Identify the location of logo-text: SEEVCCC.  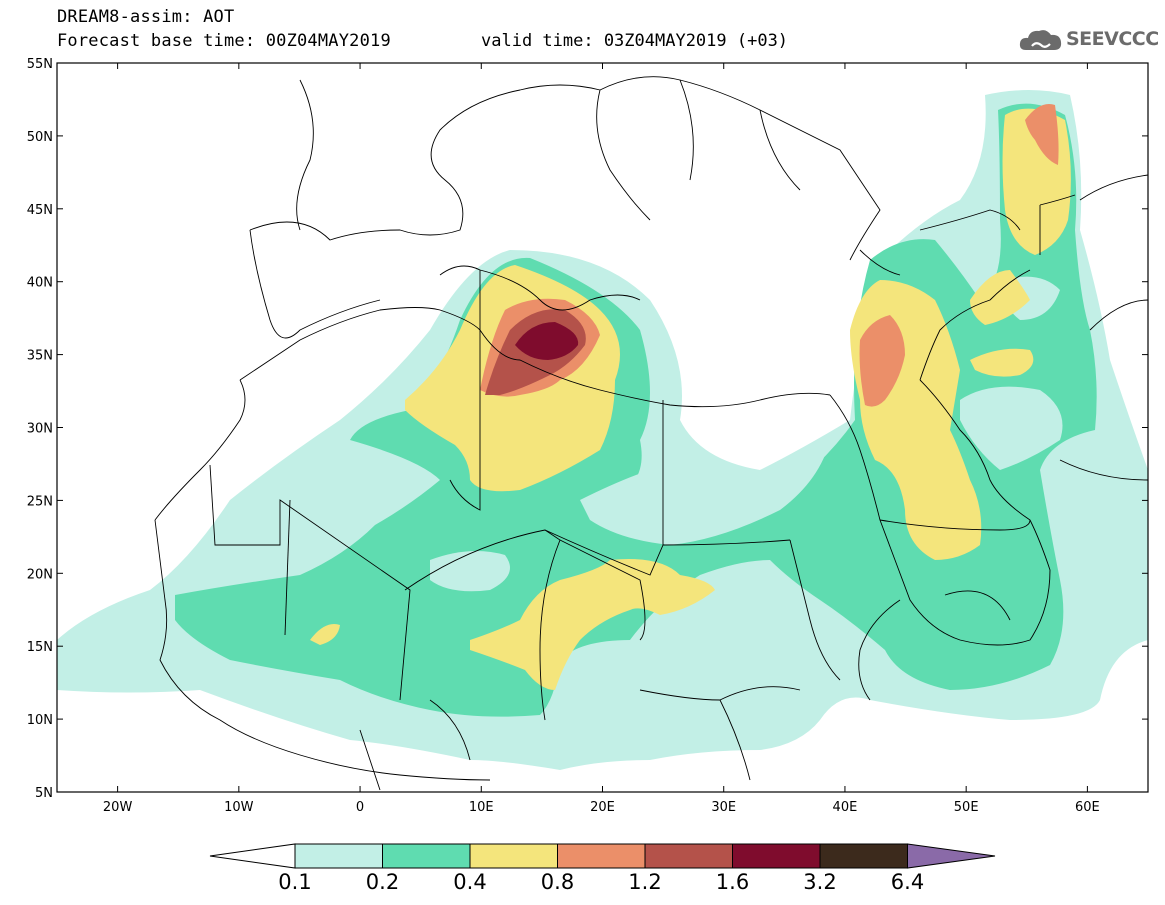
(1112, 39).